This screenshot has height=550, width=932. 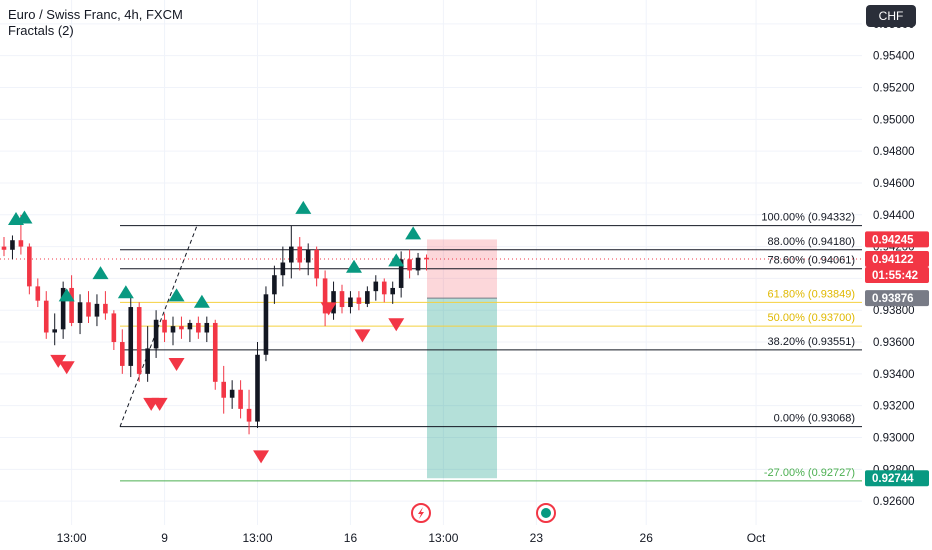 What do you see at coordinates (894, 375) in the screenshot?
I see `price-tick-label: 0.93400` at bounding box center [894, 375].